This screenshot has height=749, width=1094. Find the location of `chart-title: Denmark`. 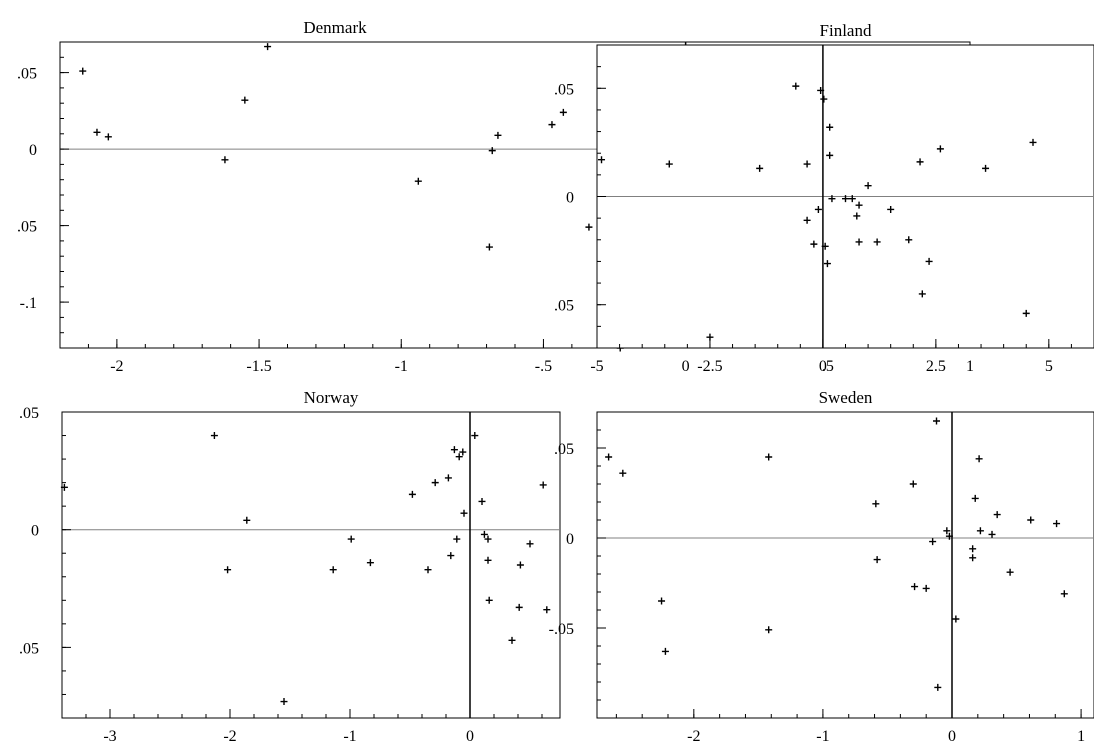

chart-title: Denmark is located at coordinates (335, 27).